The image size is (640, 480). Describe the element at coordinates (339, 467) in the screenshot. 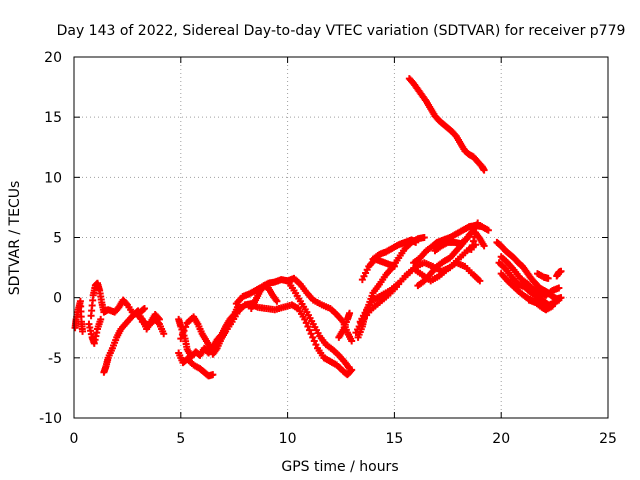

I see `x-axis-label: GPS time / hours` at that location.